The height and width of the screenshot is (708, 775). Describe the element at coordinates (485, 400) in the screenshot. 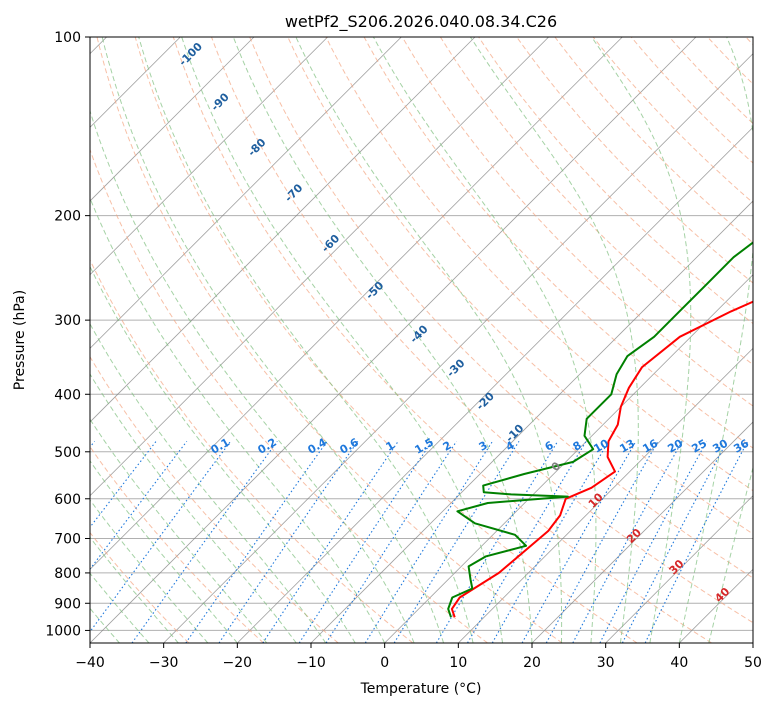

I see `moist-adiabat-label: -20` at that location.